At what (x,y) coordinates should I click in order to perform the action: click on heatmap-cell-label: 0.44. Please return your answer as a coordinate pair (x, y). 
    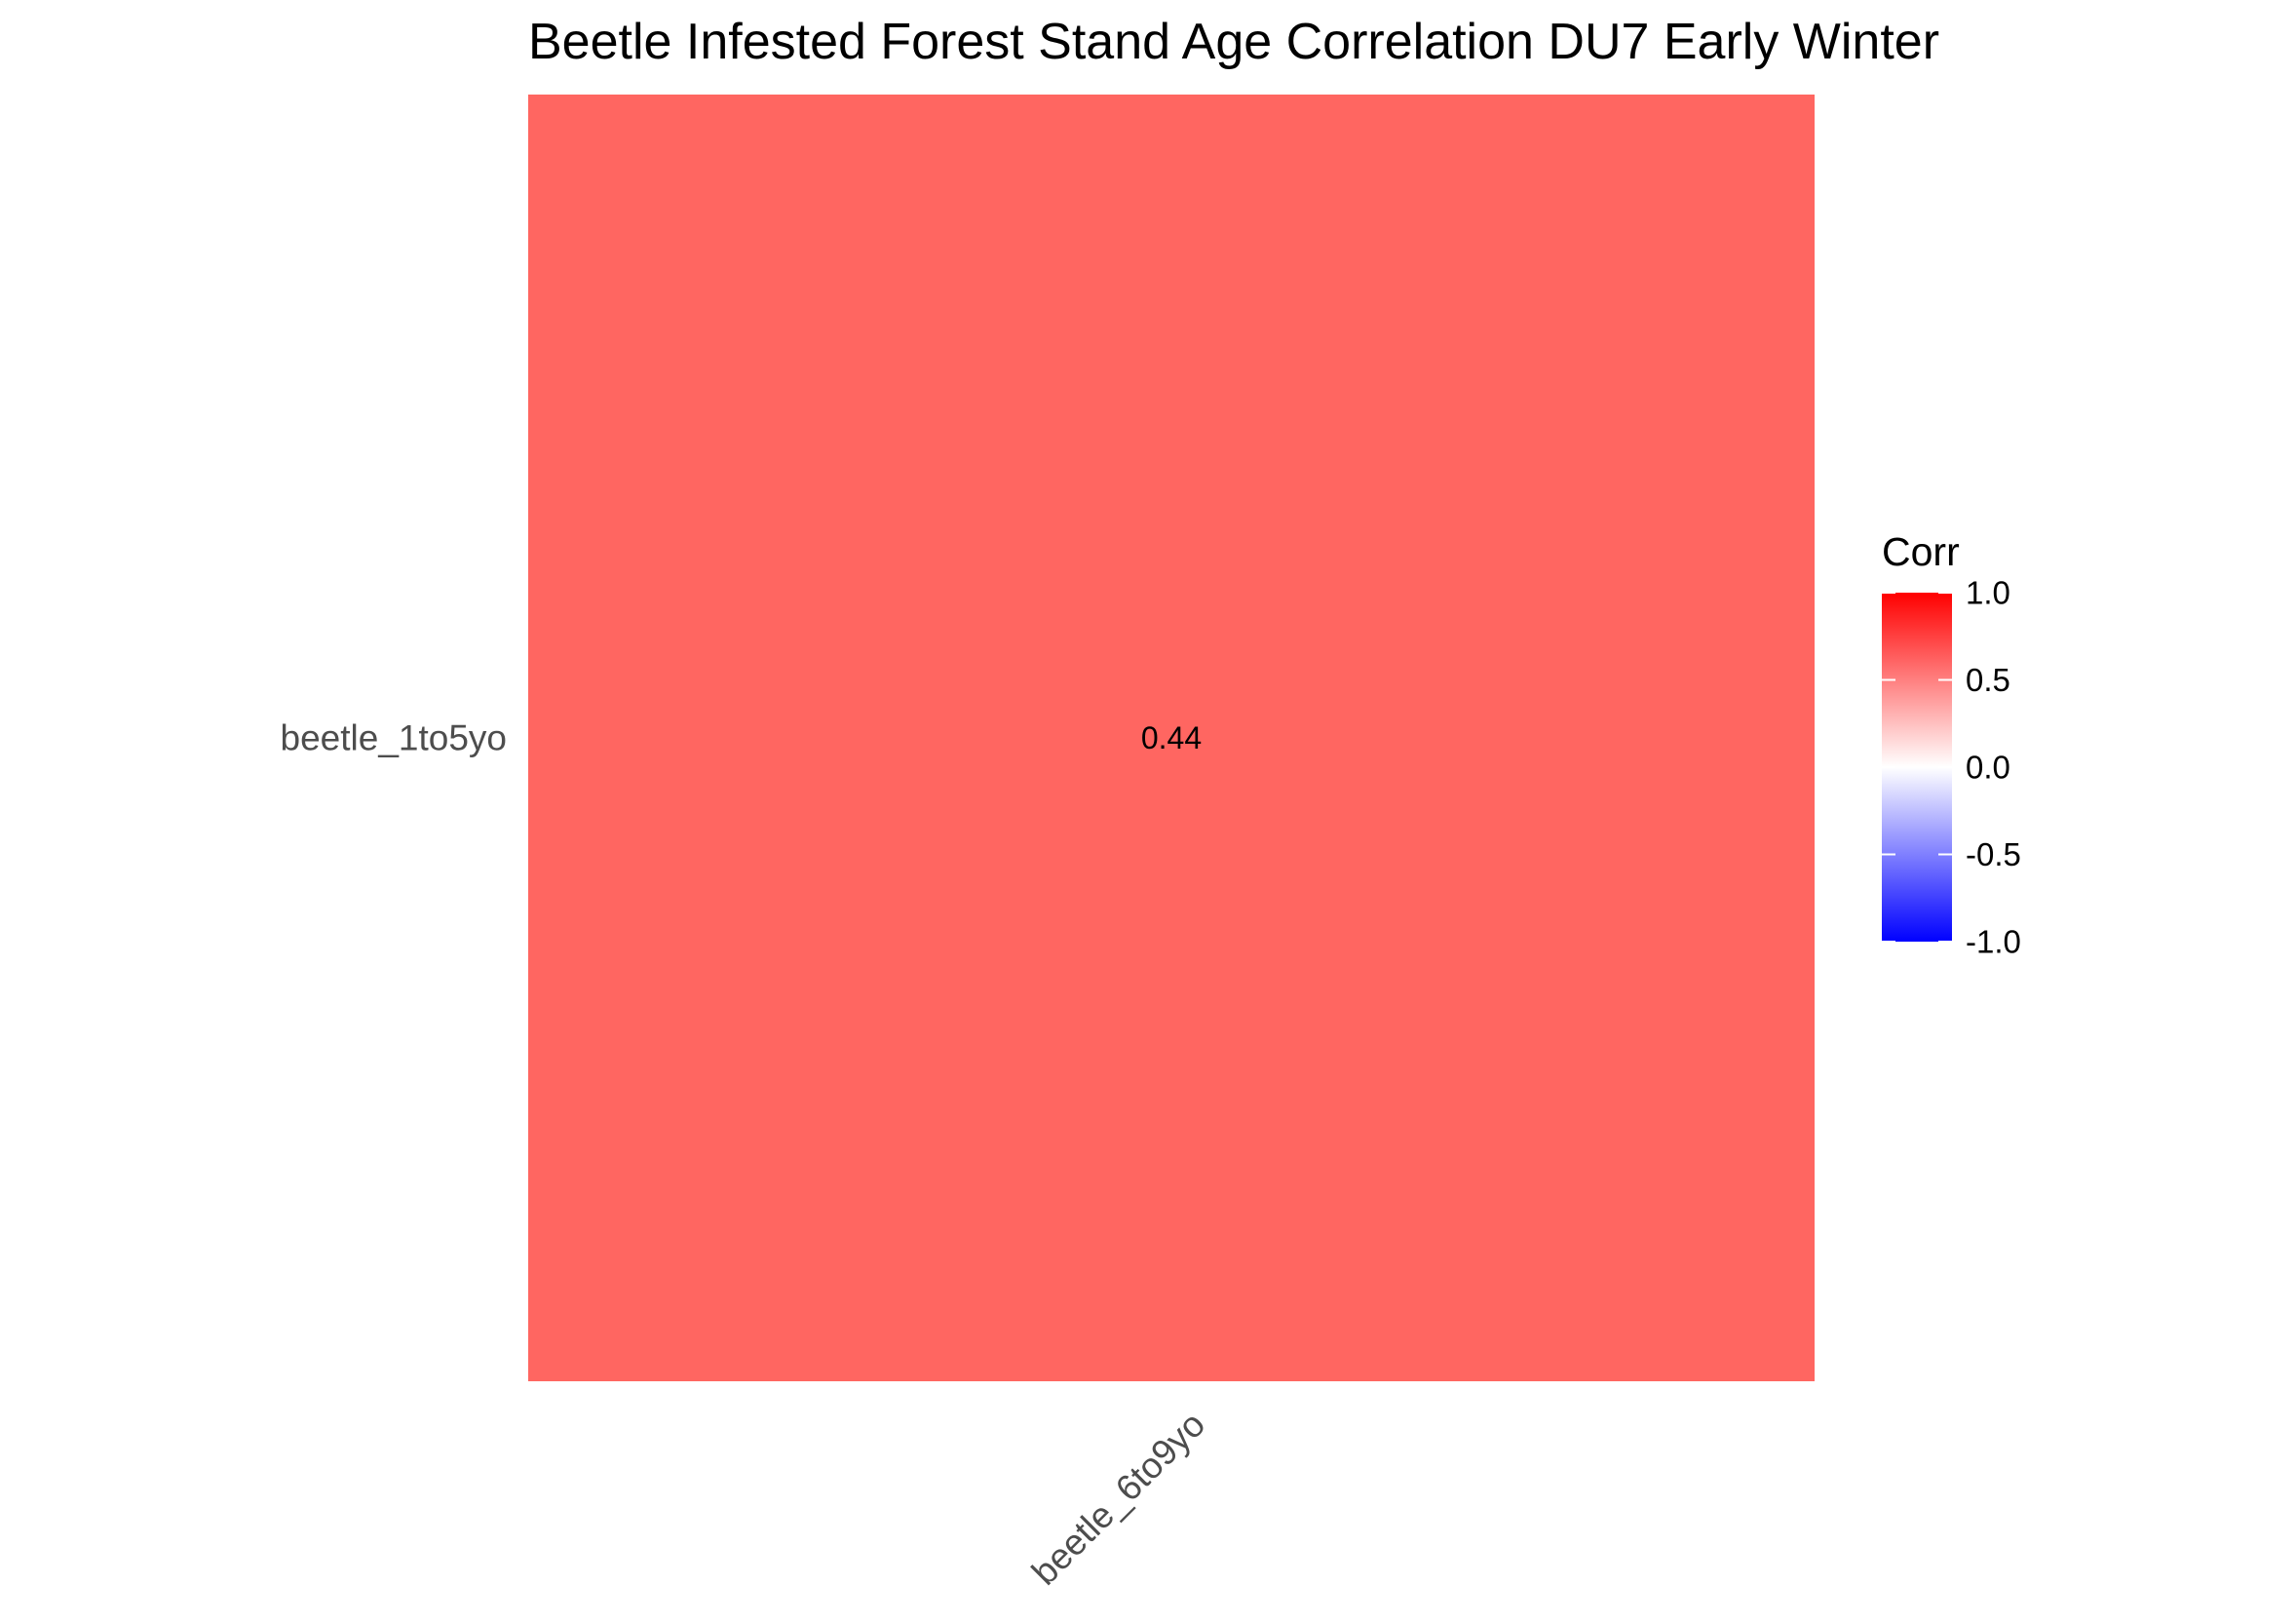
    Looking at the image, I should click on (1171, 738).